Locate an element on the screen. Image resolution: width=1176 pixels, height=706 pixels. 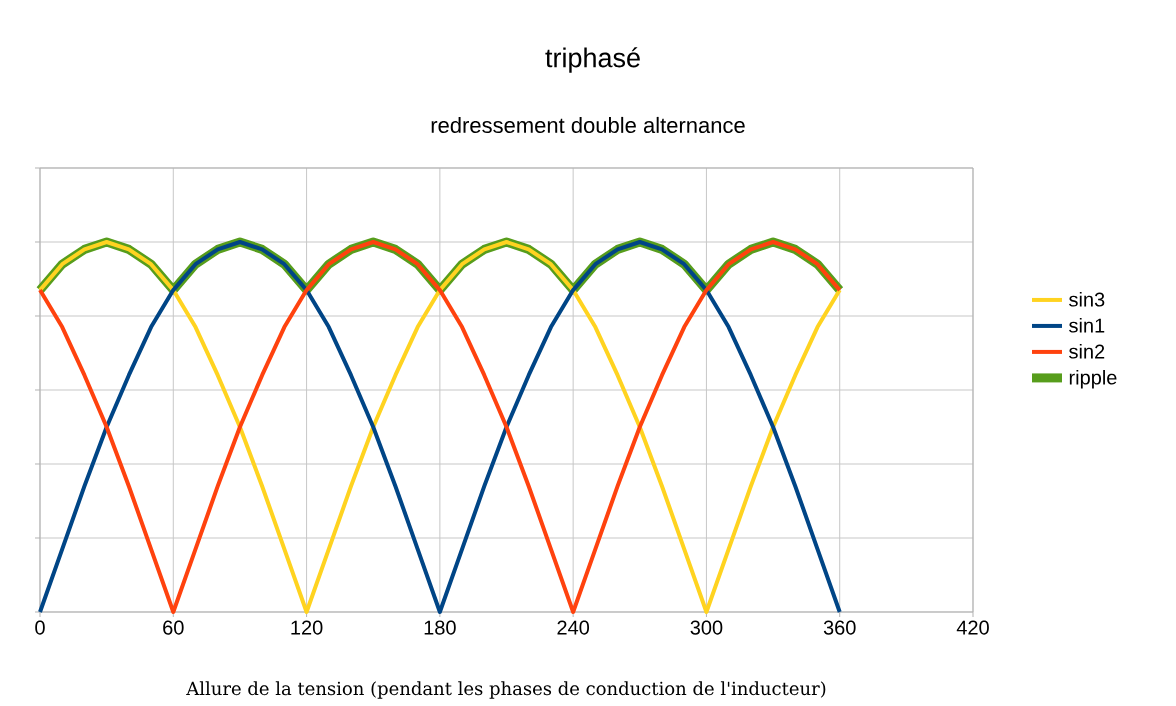
x-tick-label: 180 is located at coordinates (440, 627).